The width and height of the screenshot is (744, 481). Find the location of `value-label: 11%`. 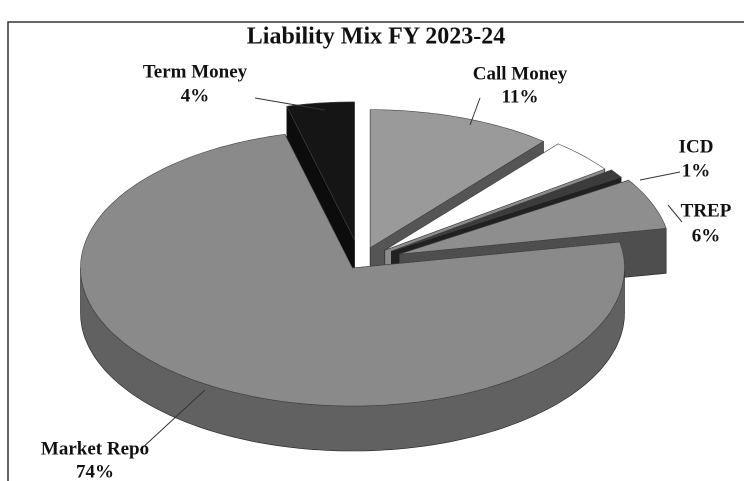

value-label: 11% is located at coordinates (520, 96).